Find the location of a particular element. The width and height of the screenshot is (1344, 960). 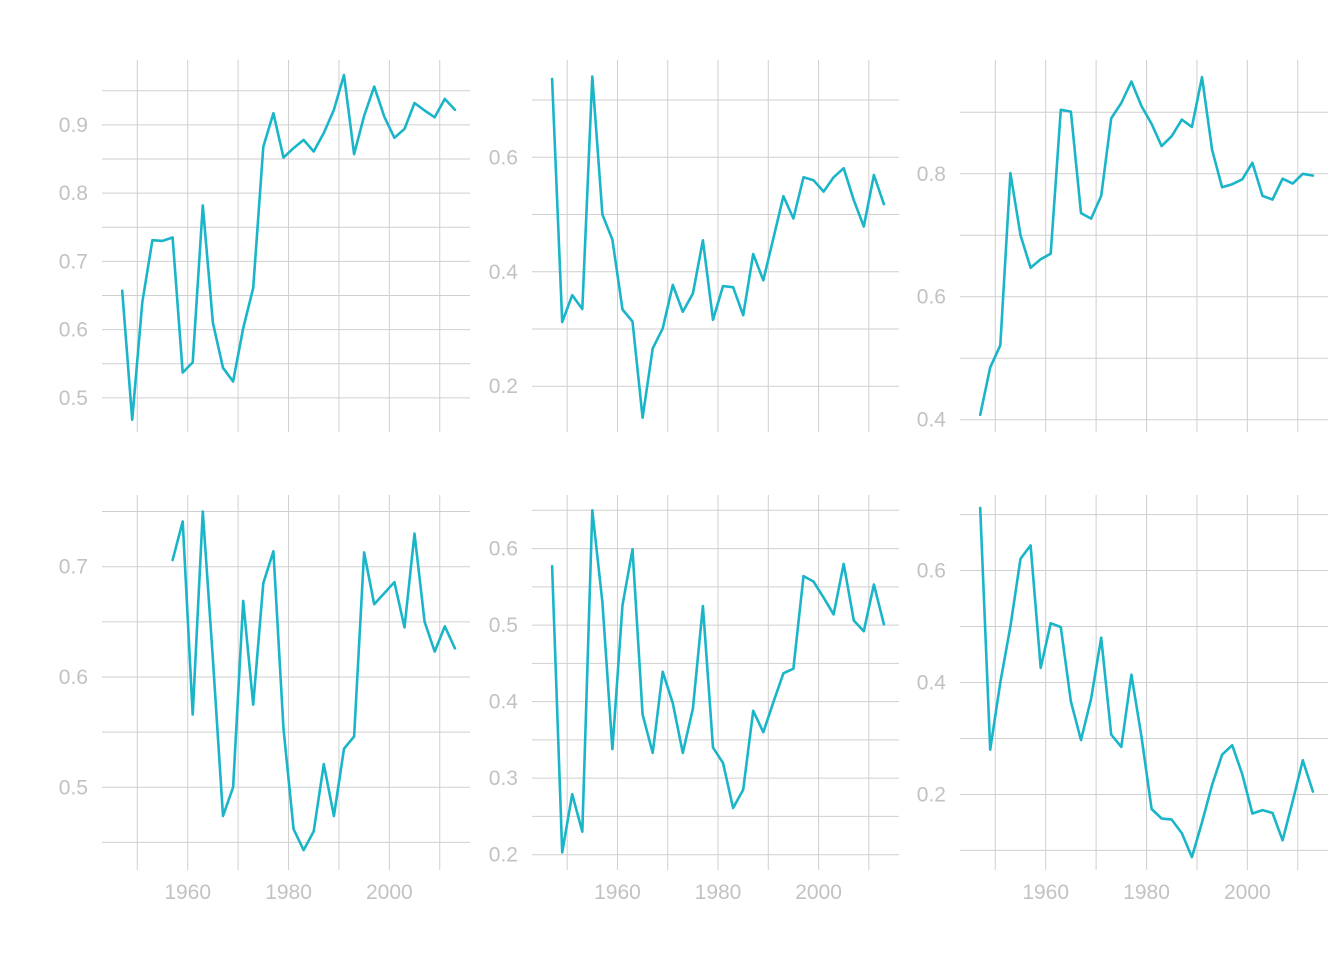

panel-5: 0.2 0.3 0.4 0.5 0.6 1960 1980 2000 is located at coordinates (694, 699).